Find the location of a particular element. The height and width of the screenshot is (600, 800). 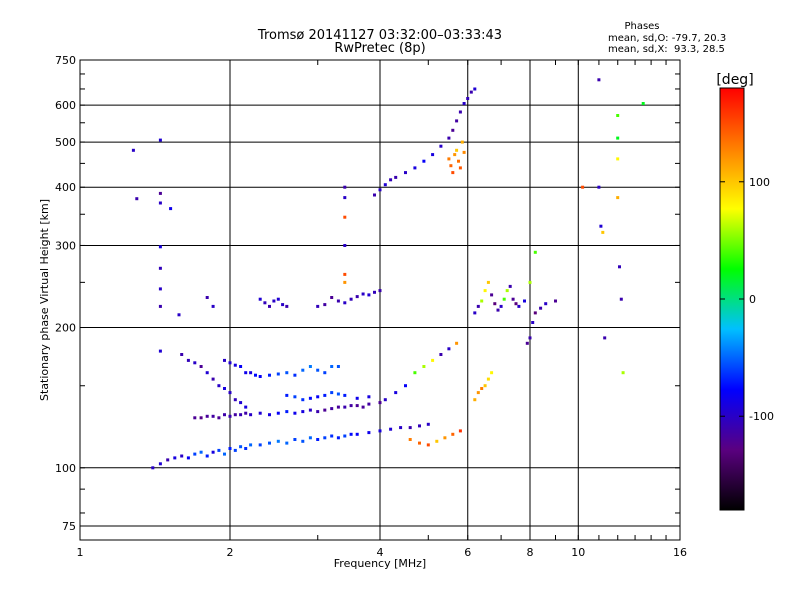

stats-o-line: mean, sd,O: -79.7, 20.3 is located at coordinates (667, 38).